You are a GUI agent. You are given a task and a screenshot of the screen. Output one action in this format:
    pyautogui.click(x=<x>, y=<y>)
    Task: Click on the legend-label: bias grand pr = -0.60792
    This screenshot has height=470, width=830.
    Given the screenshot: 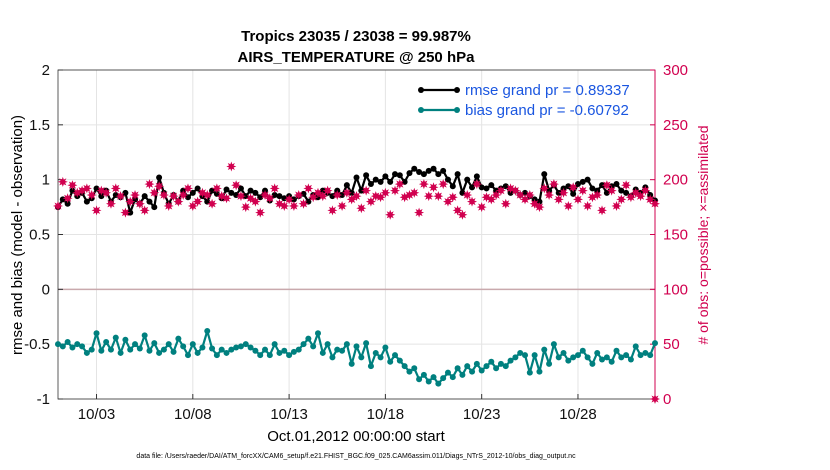 What is the action you would take?
    pyautogui.click(x=547, y=110)
    